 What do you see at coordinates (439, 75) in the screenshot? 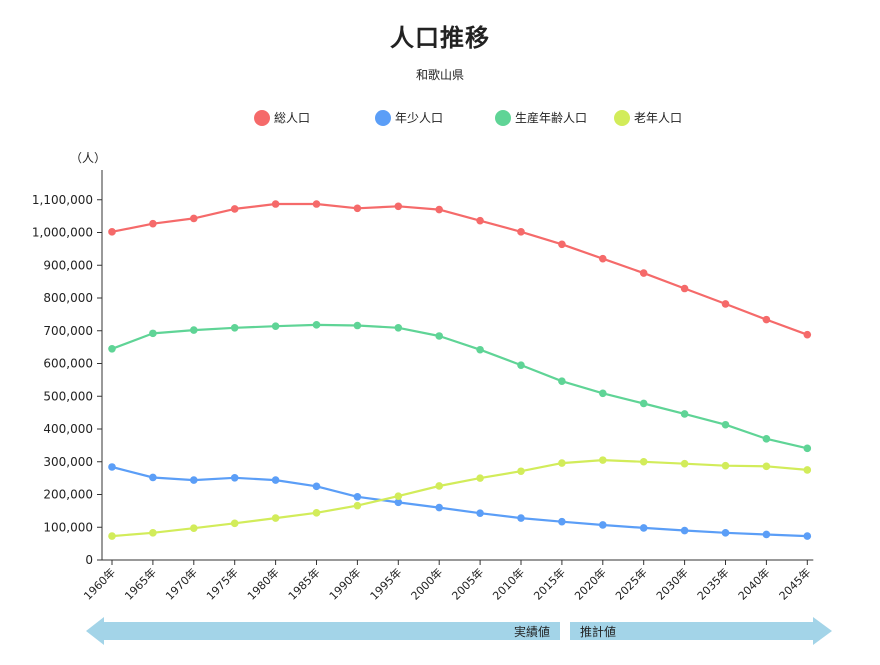
I see `chart-subtitle: 和歌山県` at bounding box center [439, 75].